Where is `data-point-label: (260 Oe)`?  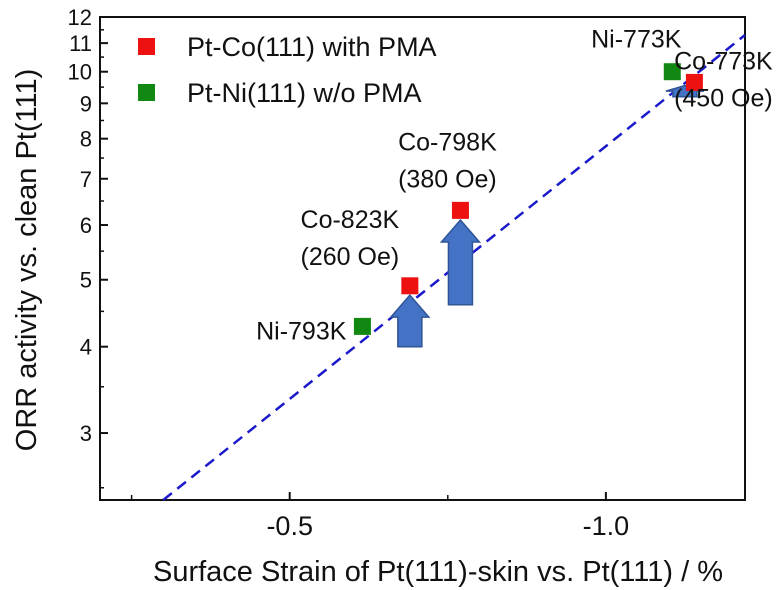 data-point-label: (260 Oe) is located at coordinates (350, 257).